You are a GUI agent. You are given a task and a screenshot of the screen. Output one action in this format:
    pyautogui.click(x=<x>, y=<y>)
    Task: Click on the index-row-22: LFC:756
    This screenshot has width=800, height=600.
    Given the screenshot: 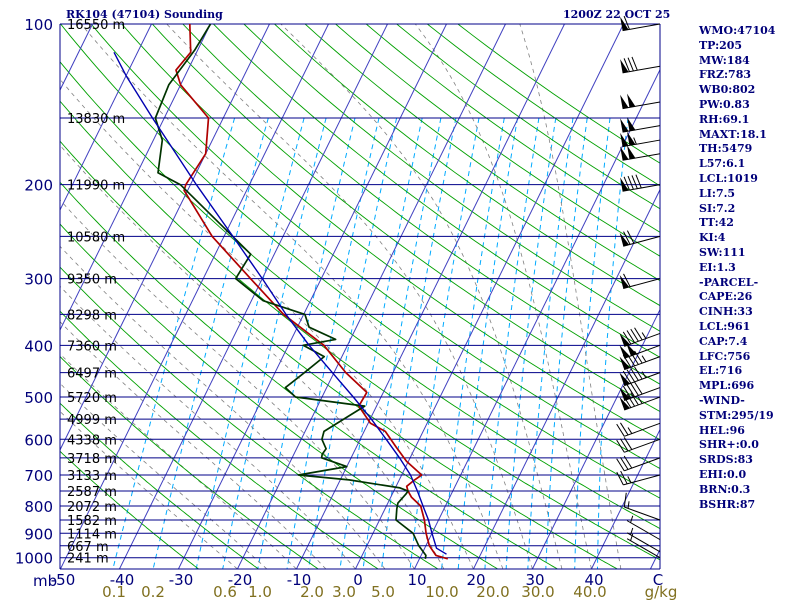 What is the action you would take?
    pyautogui.click(x=725, y=356)
    